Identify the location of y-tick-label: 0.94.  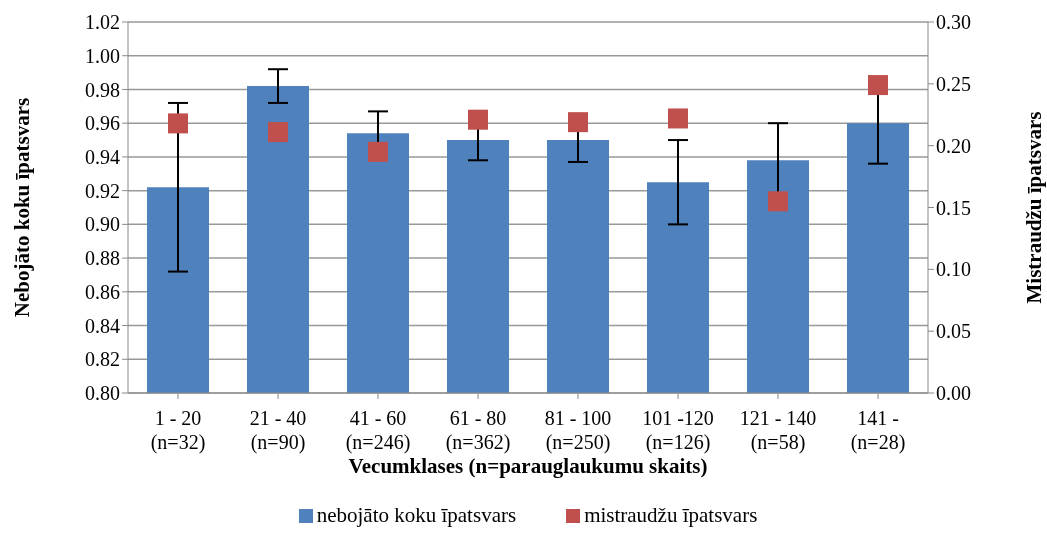
(102, 157).